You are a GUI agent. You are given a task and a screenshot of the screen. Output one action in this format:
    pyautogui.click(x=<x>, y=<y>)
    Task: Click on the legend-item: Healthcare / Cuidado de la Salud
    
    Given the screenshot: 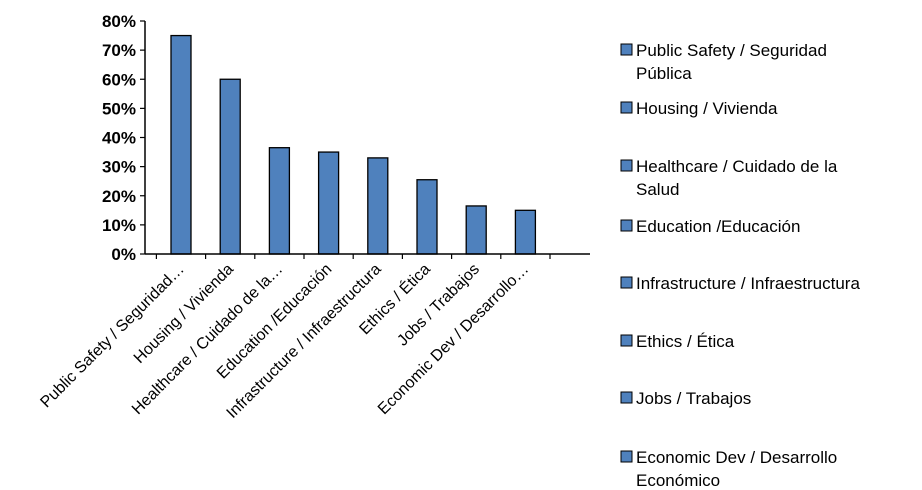 What is the action you would take?
    pyautogui.click(x=729, y=178)
    